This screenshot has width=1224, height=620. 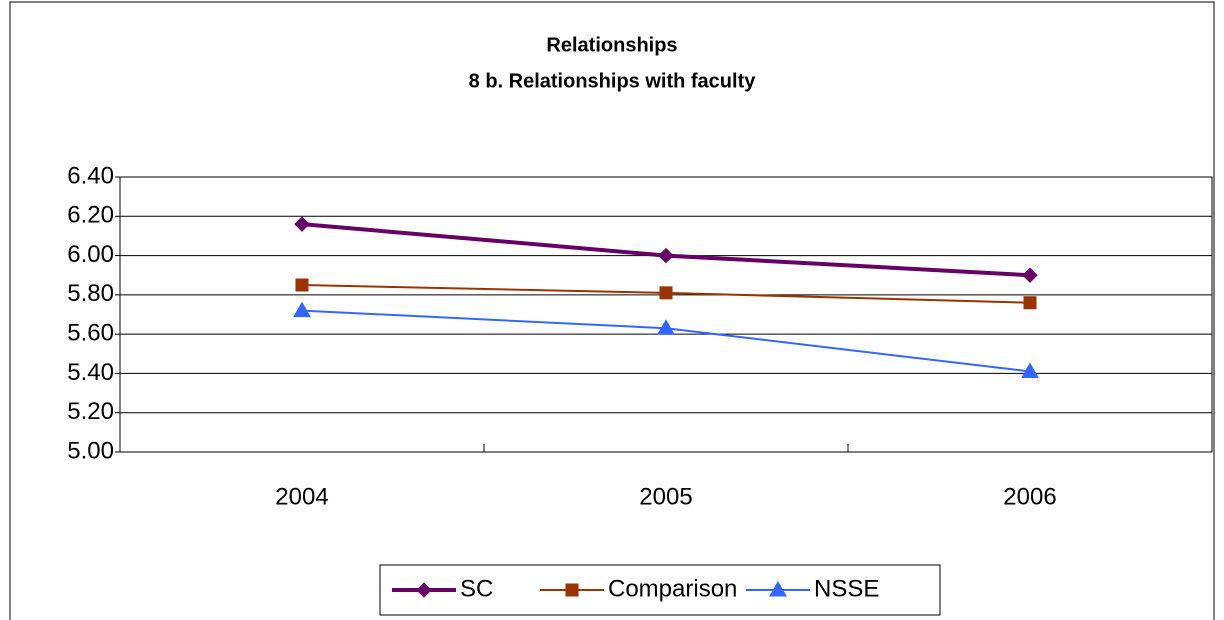 I want to click on x-tick-label: 2004, so click(x=301, y=496).